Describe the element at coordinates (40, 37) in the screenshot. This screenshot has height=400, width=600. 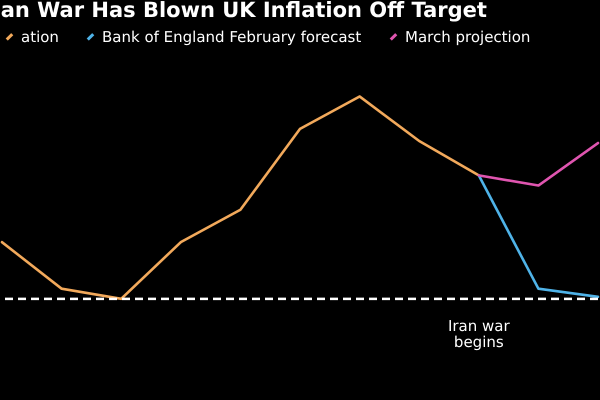
I see `legend-label: ation` at that location.